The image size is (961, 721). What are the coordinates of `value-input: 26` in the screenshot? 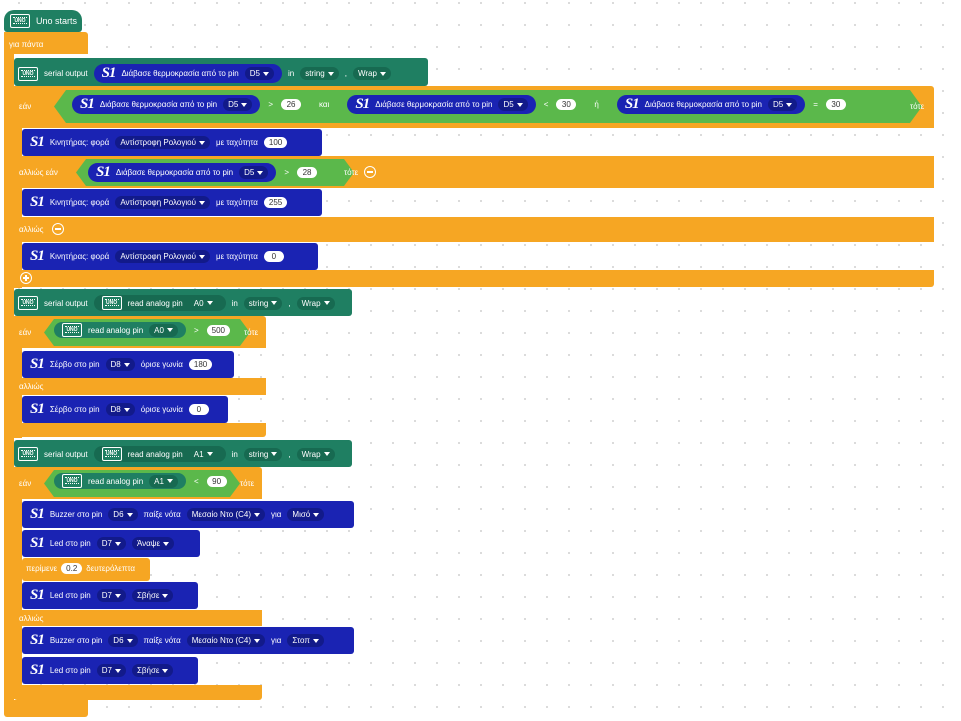 It's located at (291, 104).